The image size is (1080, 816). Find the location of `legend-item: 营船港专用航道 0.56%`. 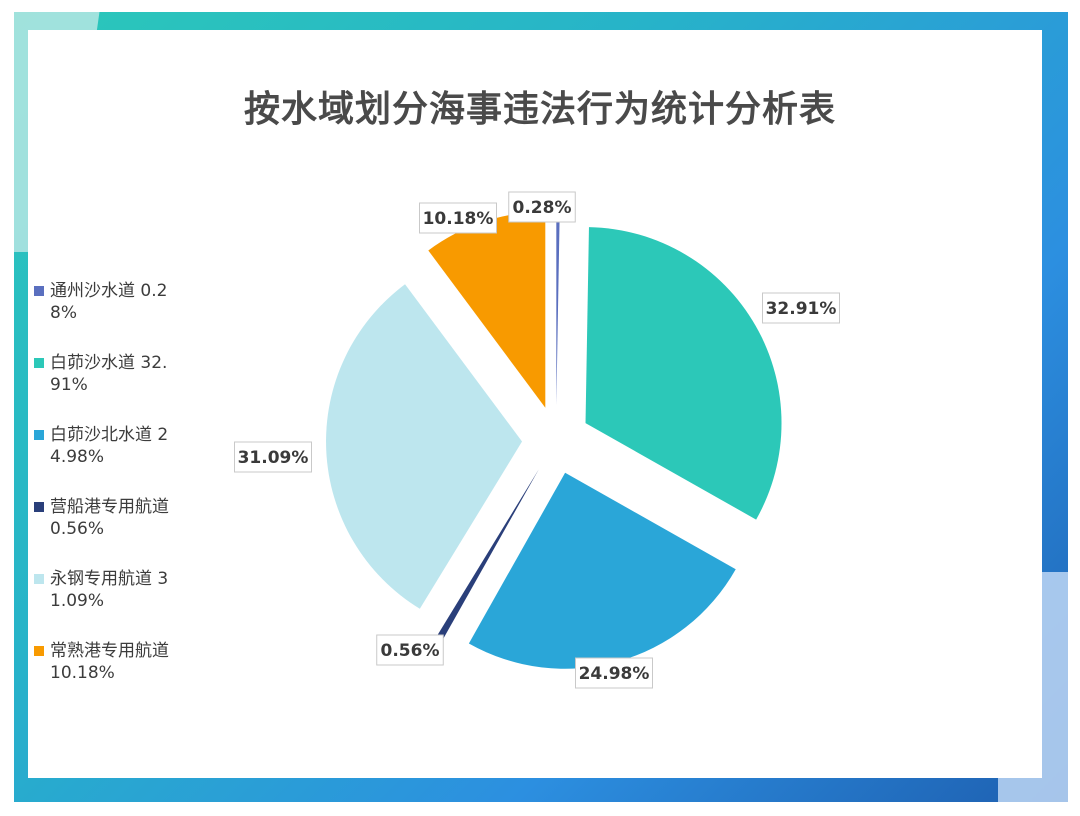

legend-item: 营船港专用航道 0.56% is located at coordinates (104, 518).